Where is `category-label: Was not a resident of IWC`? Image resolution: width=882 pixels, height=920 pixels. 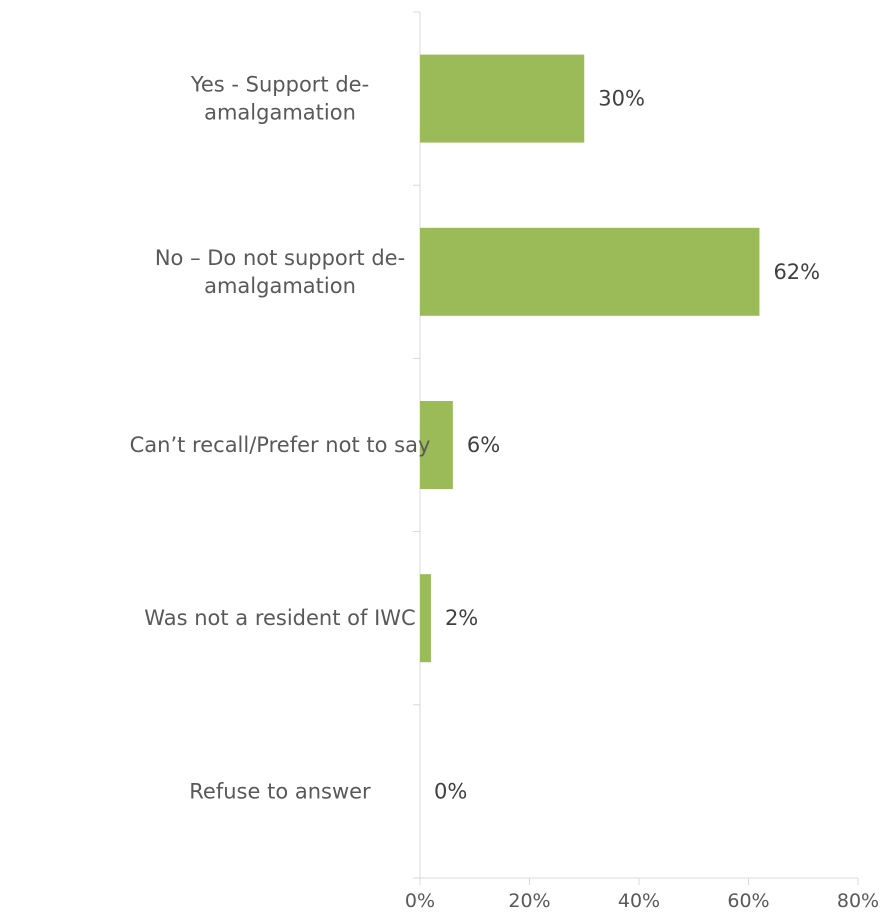 category-label: Was not a resident of IWC is located at coordinates (279, 618).